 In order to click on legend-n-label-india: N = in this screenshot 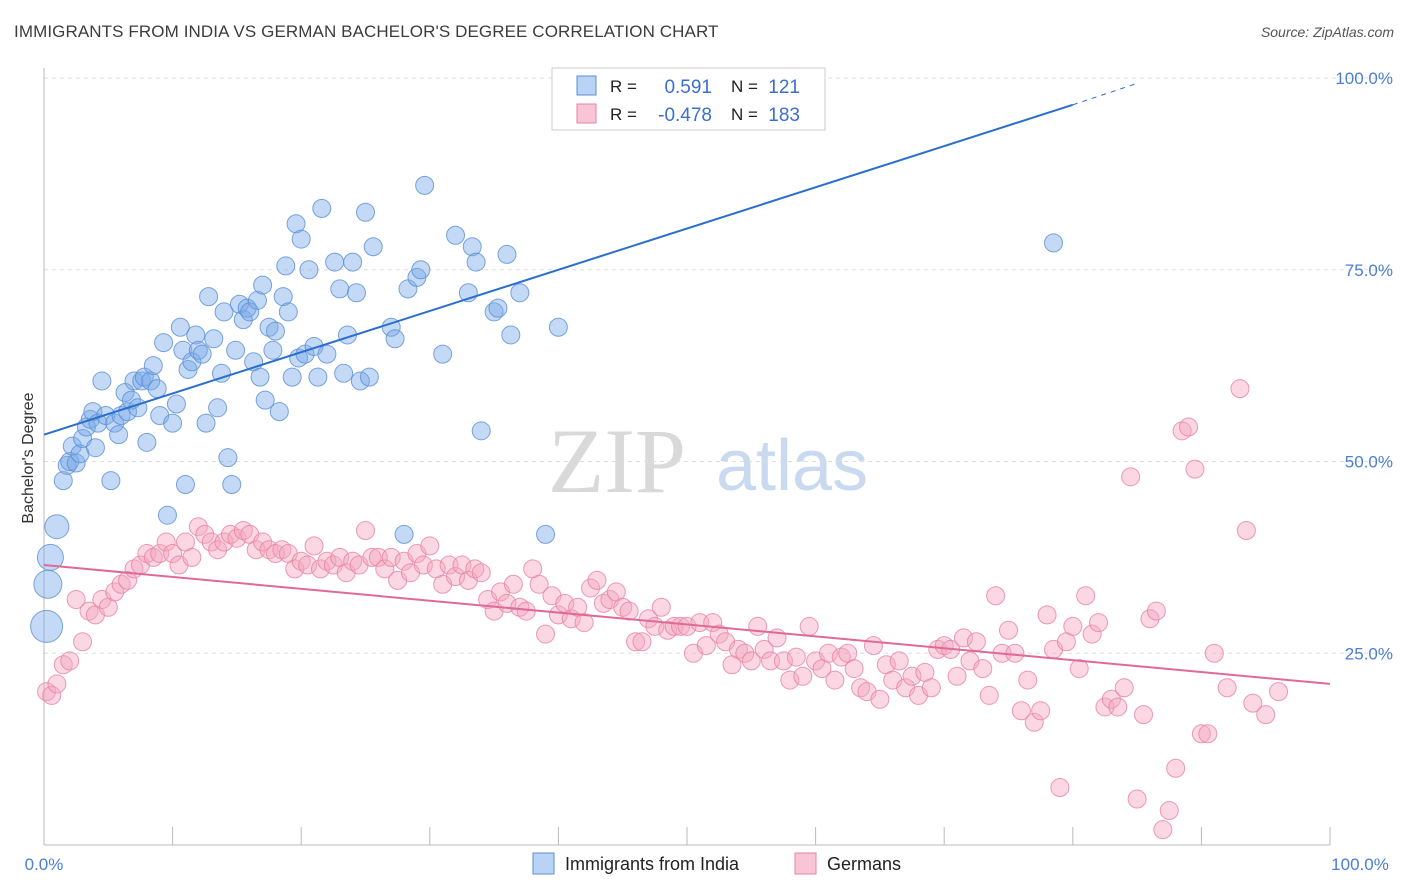, I will do `click(744, 86)`.